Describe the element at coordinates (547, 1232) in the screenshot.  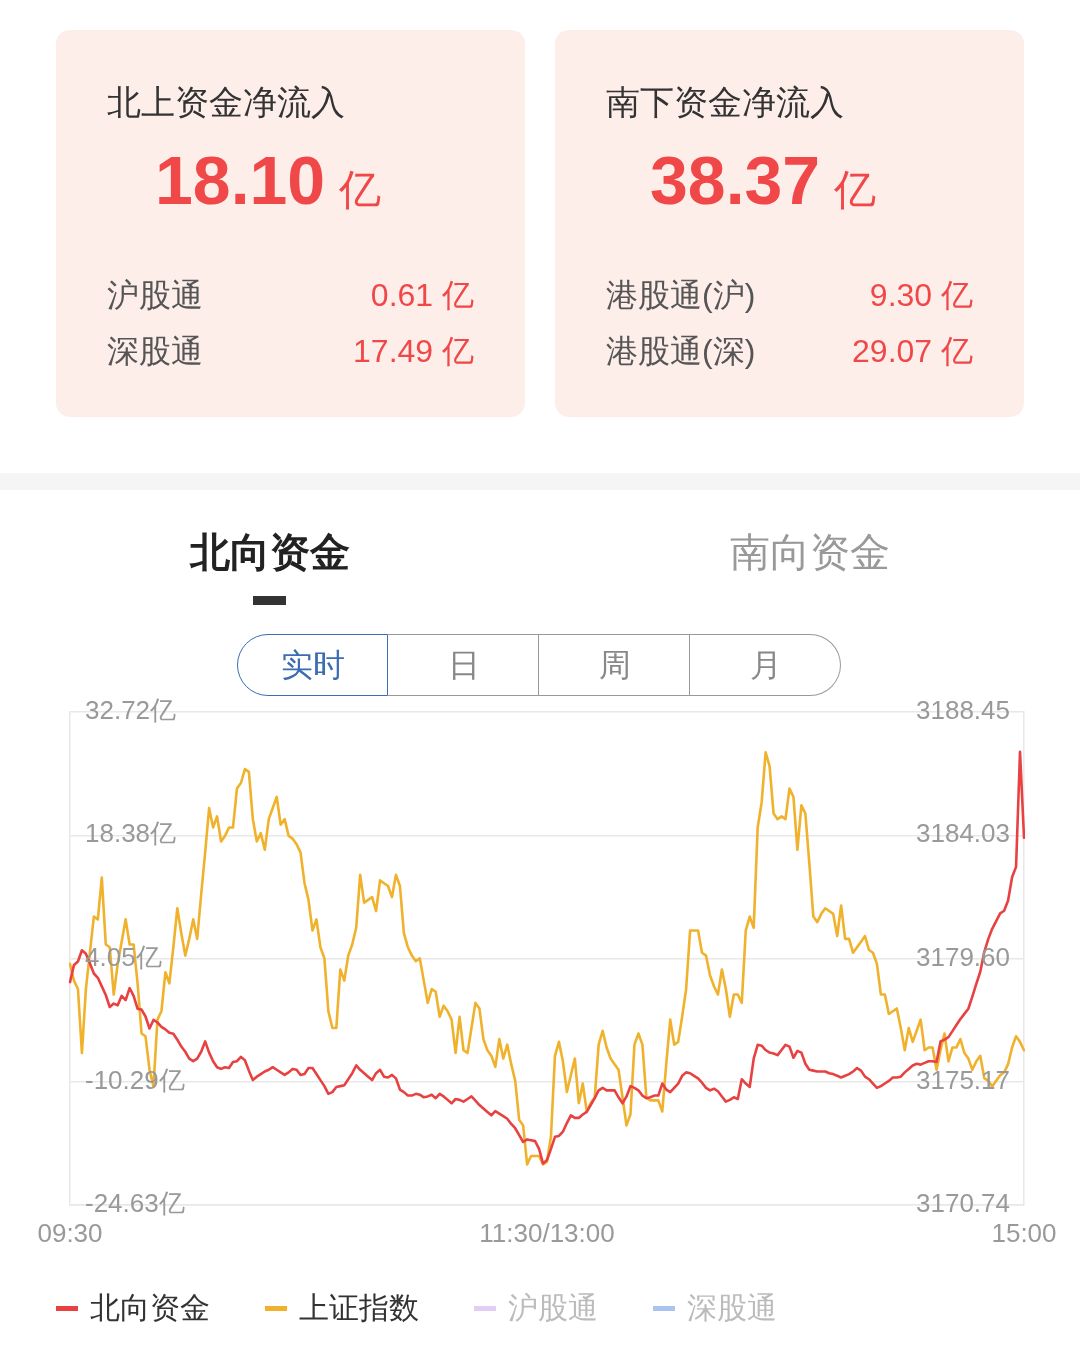
I see `x-tick-label: 11:30/13:00` at that location.